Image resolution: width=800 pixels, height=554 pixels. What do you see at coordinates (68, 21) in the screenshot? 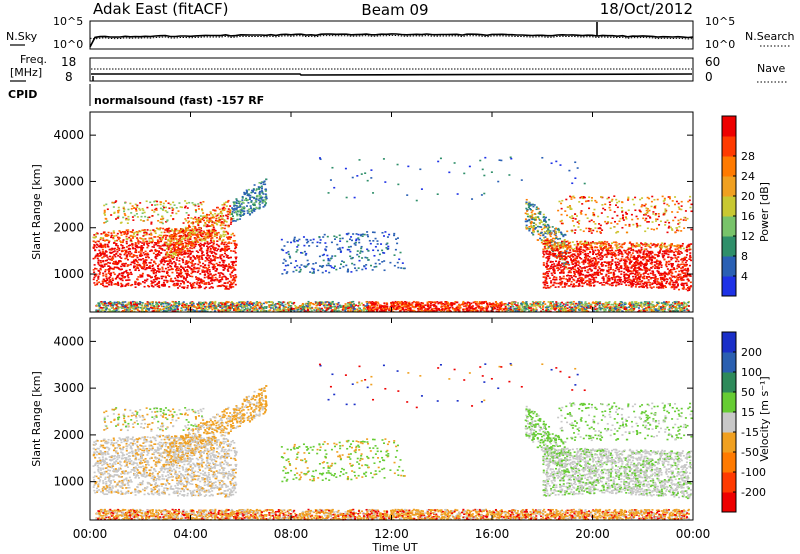
I see `noise-left-tick-top: 10^5` at bounding box center [68, 21].